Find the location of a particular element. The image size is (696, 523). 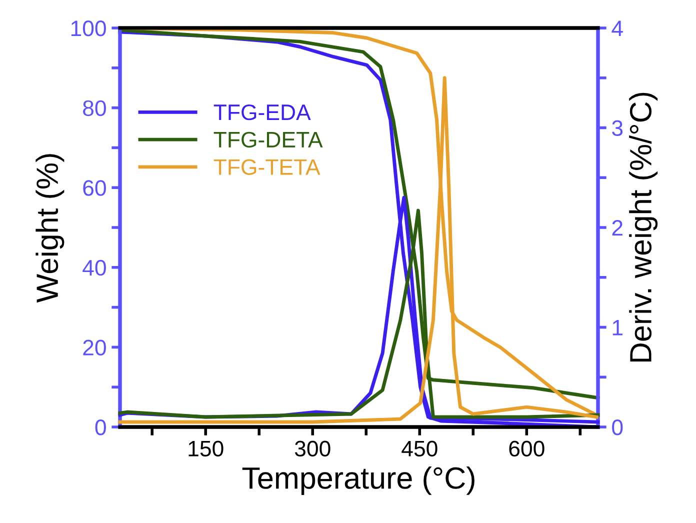

y2-tick-label: 1 is located at coordinates (617, 328).